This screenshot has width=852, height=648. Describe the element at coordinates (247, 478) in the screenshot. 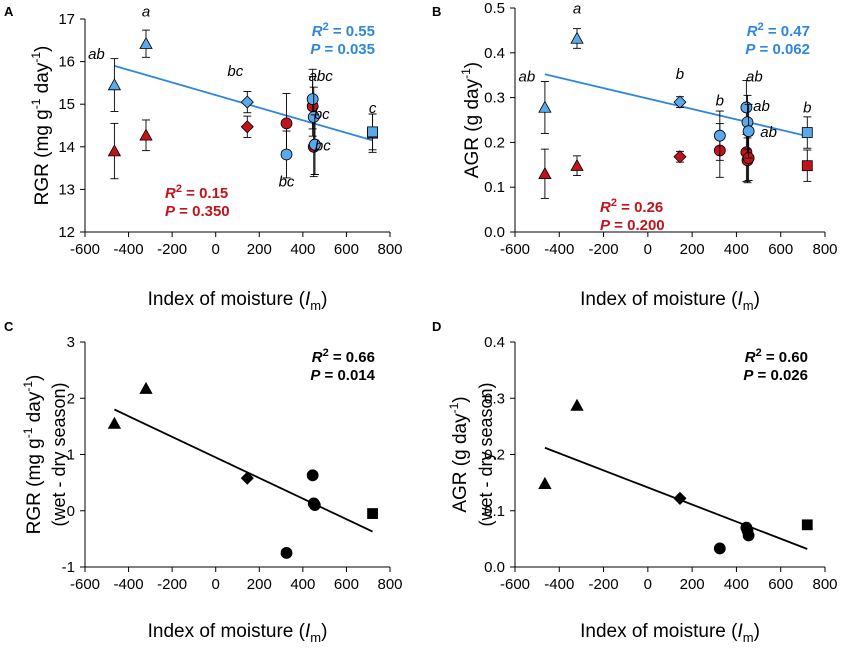

I see `difference-diamond-marker` at that location.